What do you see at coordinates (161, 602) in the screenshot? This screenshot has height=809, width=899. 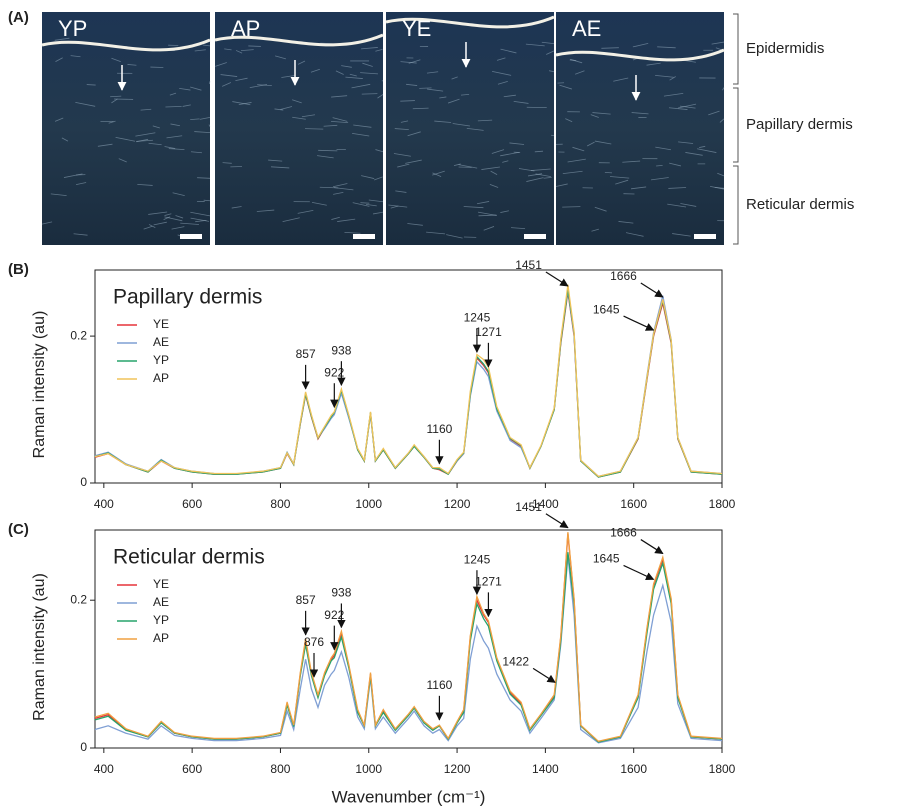 I see `legend-label: AE` at bounding box center [161, 602].